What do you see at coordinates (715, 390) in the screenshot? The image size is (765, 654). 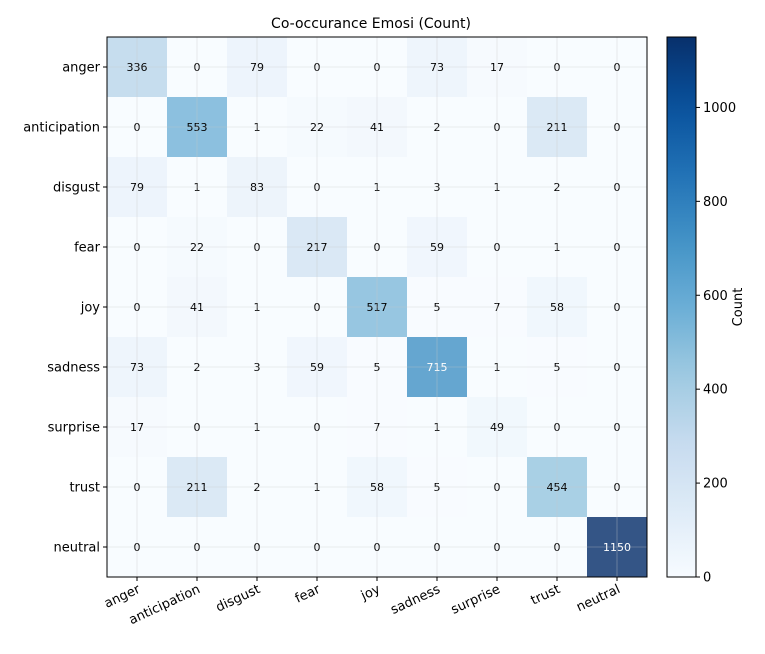 I see `colorbar-tick-label: 400` at bounding box center [715, 390].